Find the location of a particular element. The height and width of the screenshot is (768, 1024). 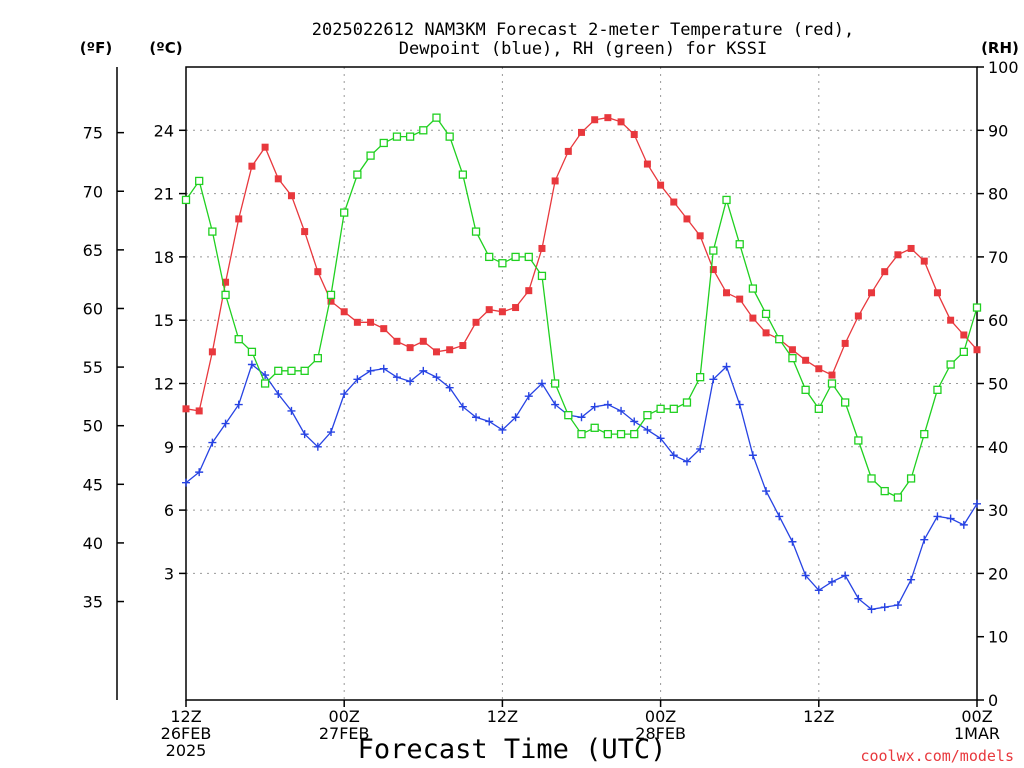

fahrenheit-tick-label: 35 is located at coordinates (93, 602).